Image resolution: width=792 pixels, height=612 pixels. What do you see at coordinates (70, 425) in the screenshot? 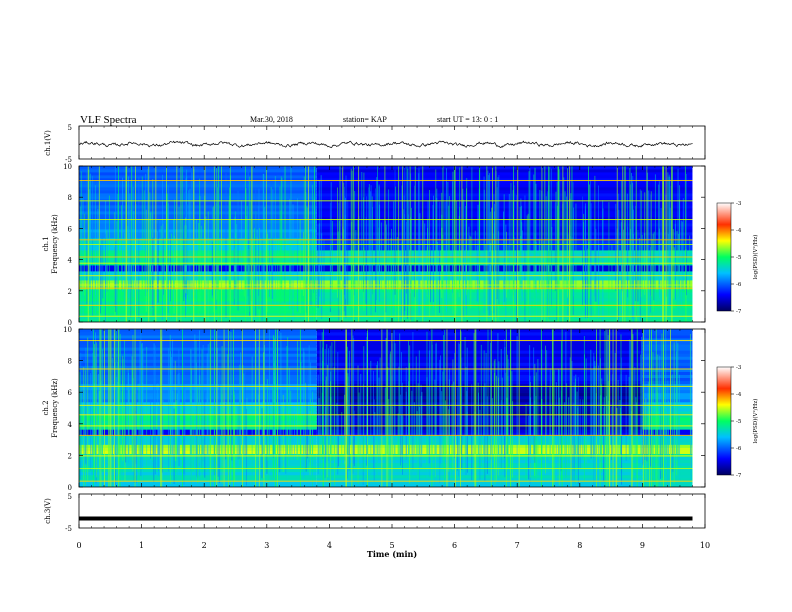
I see `ch2-ytick-label: 4` at bounding box center [70, 425].